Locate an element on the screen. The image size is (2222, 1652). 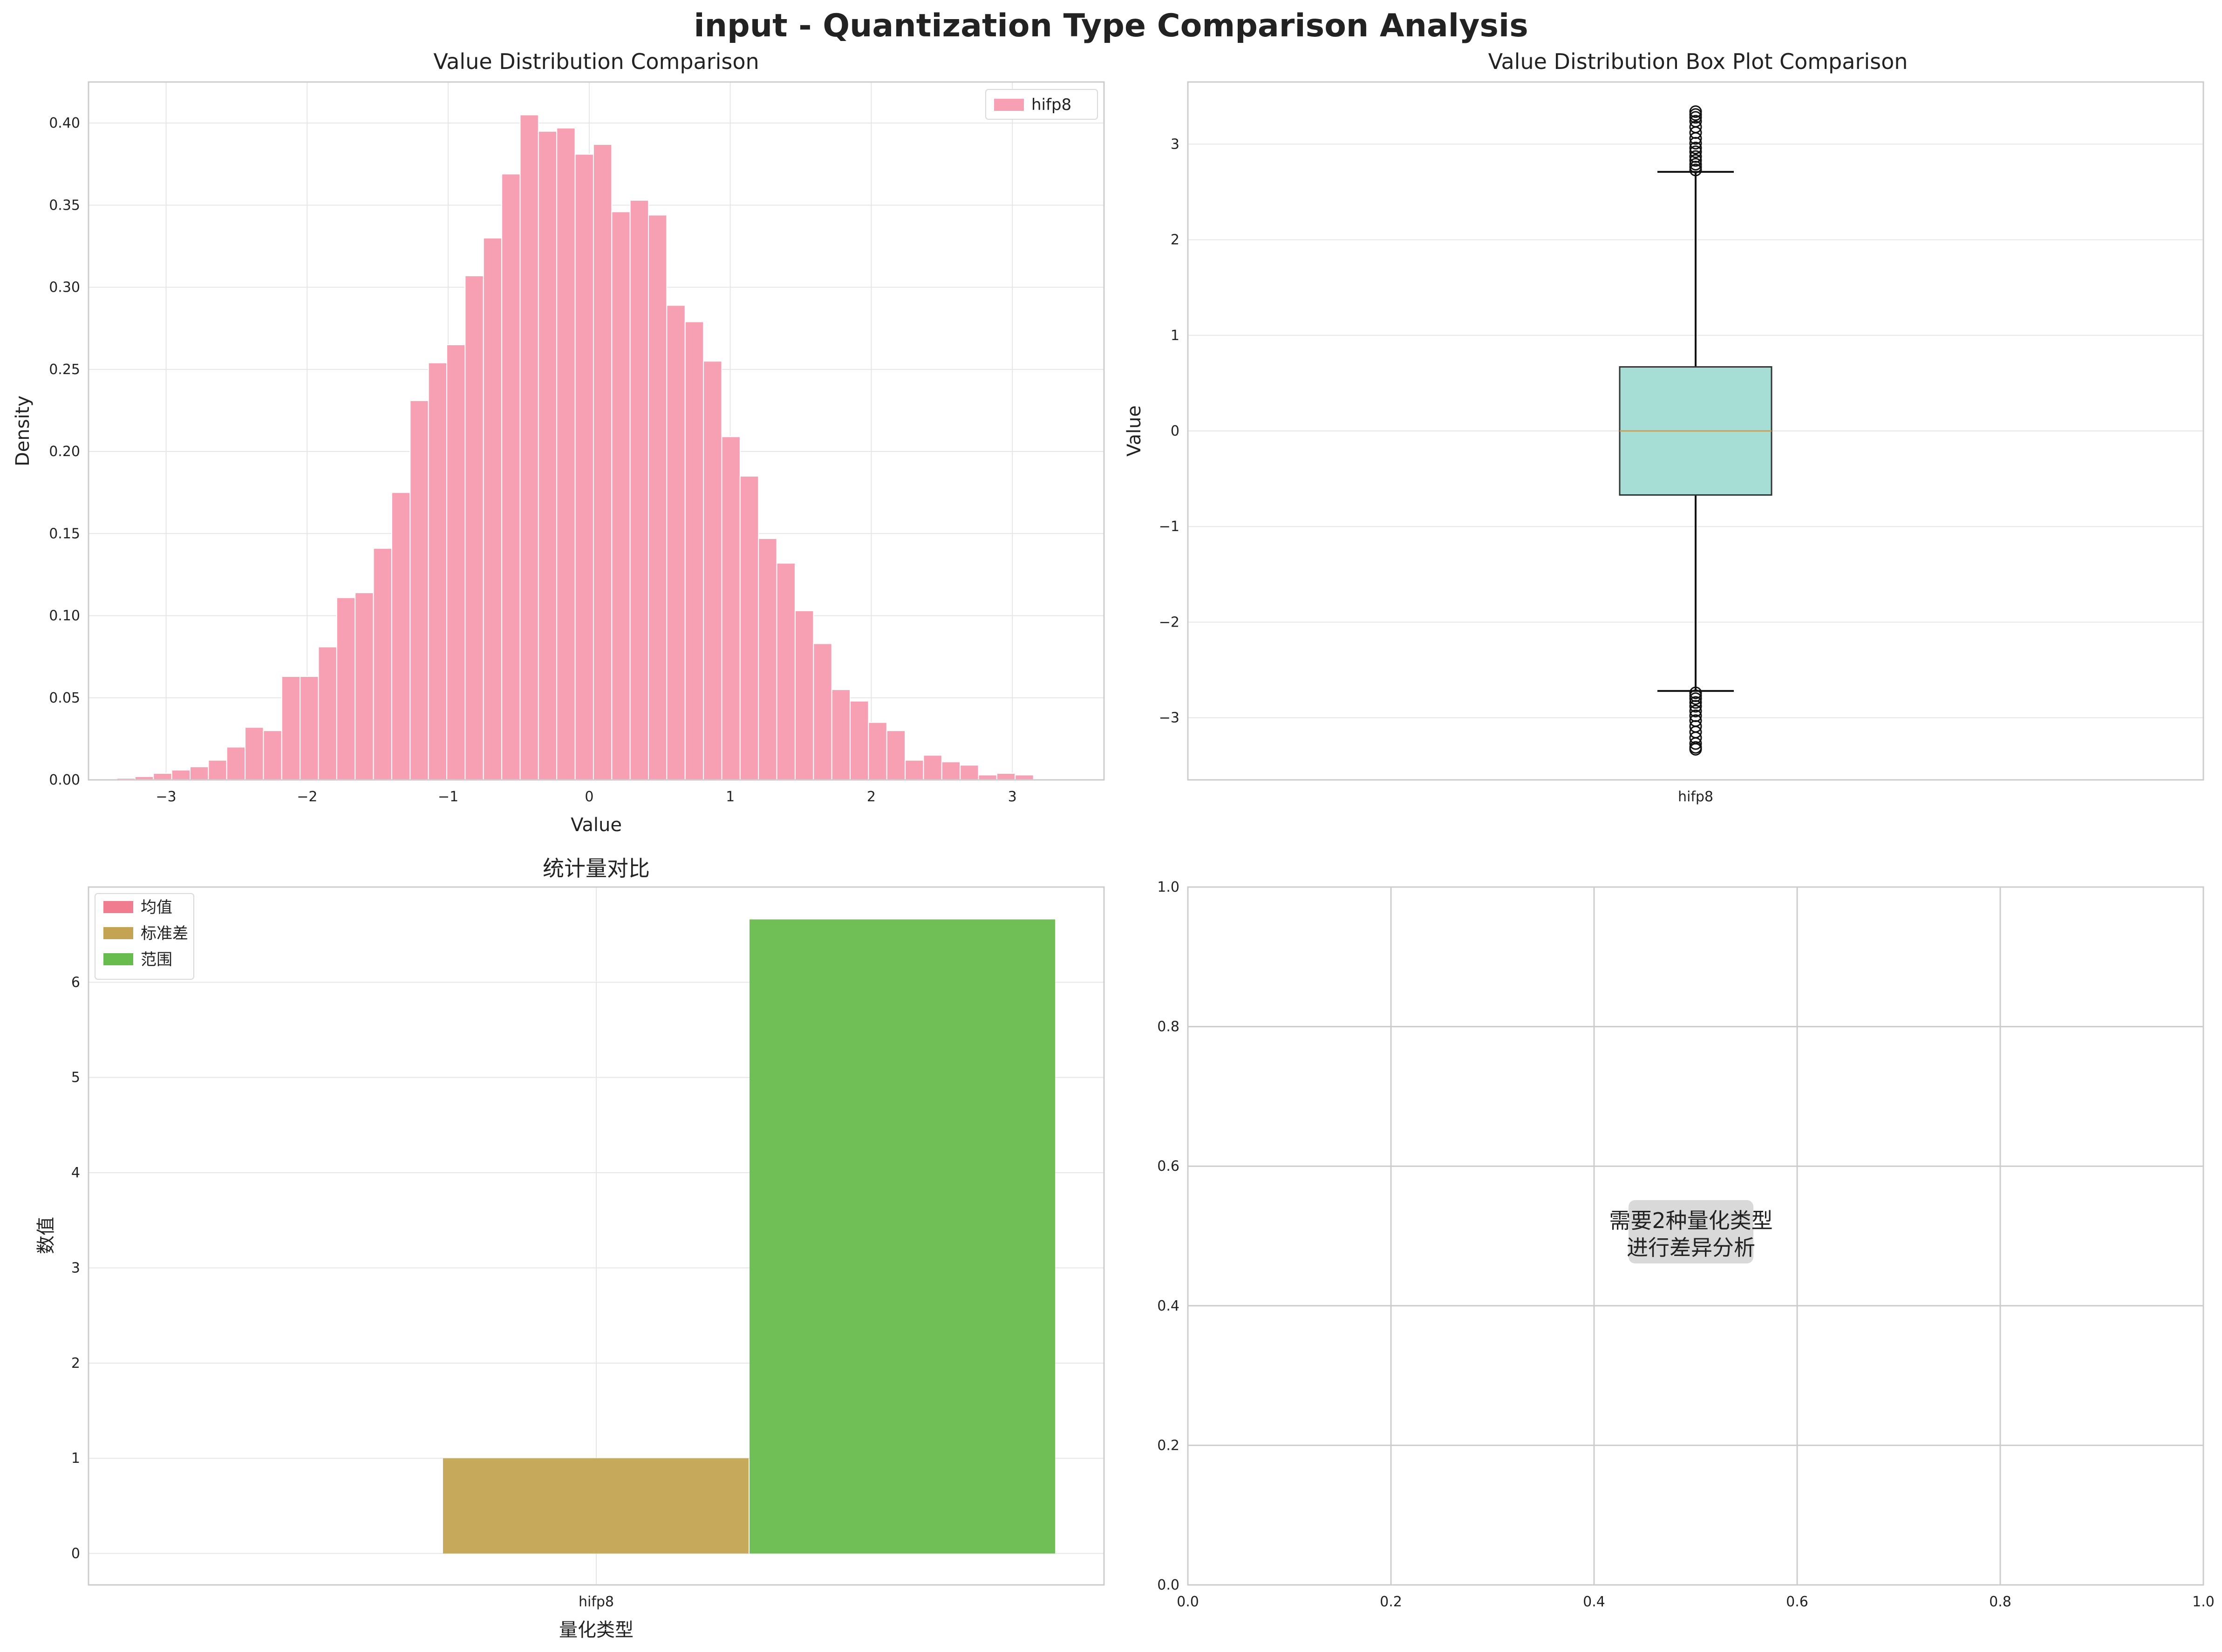
y-tick-label: −2 is located at coordinates (1169, 622).